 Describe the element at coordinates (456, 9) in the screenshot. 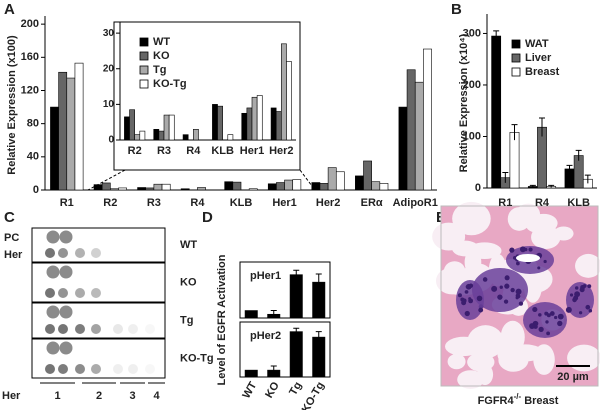

I see `panel-letter: B` at that location.